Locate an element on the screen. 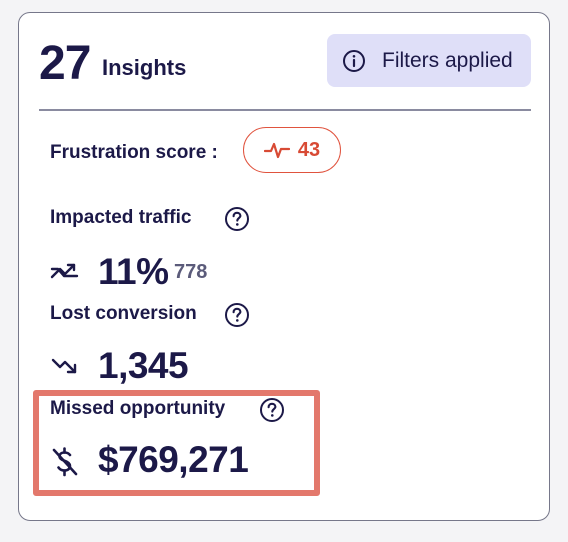 The image size is (568, 542). insights-count-label: Insights is located at coordinates (144, 67).